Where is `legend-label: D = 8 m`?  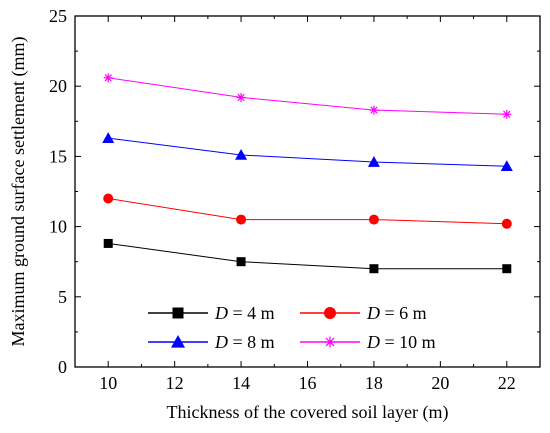
legend-label: D = 8 m is located at coordinates (244, 342).